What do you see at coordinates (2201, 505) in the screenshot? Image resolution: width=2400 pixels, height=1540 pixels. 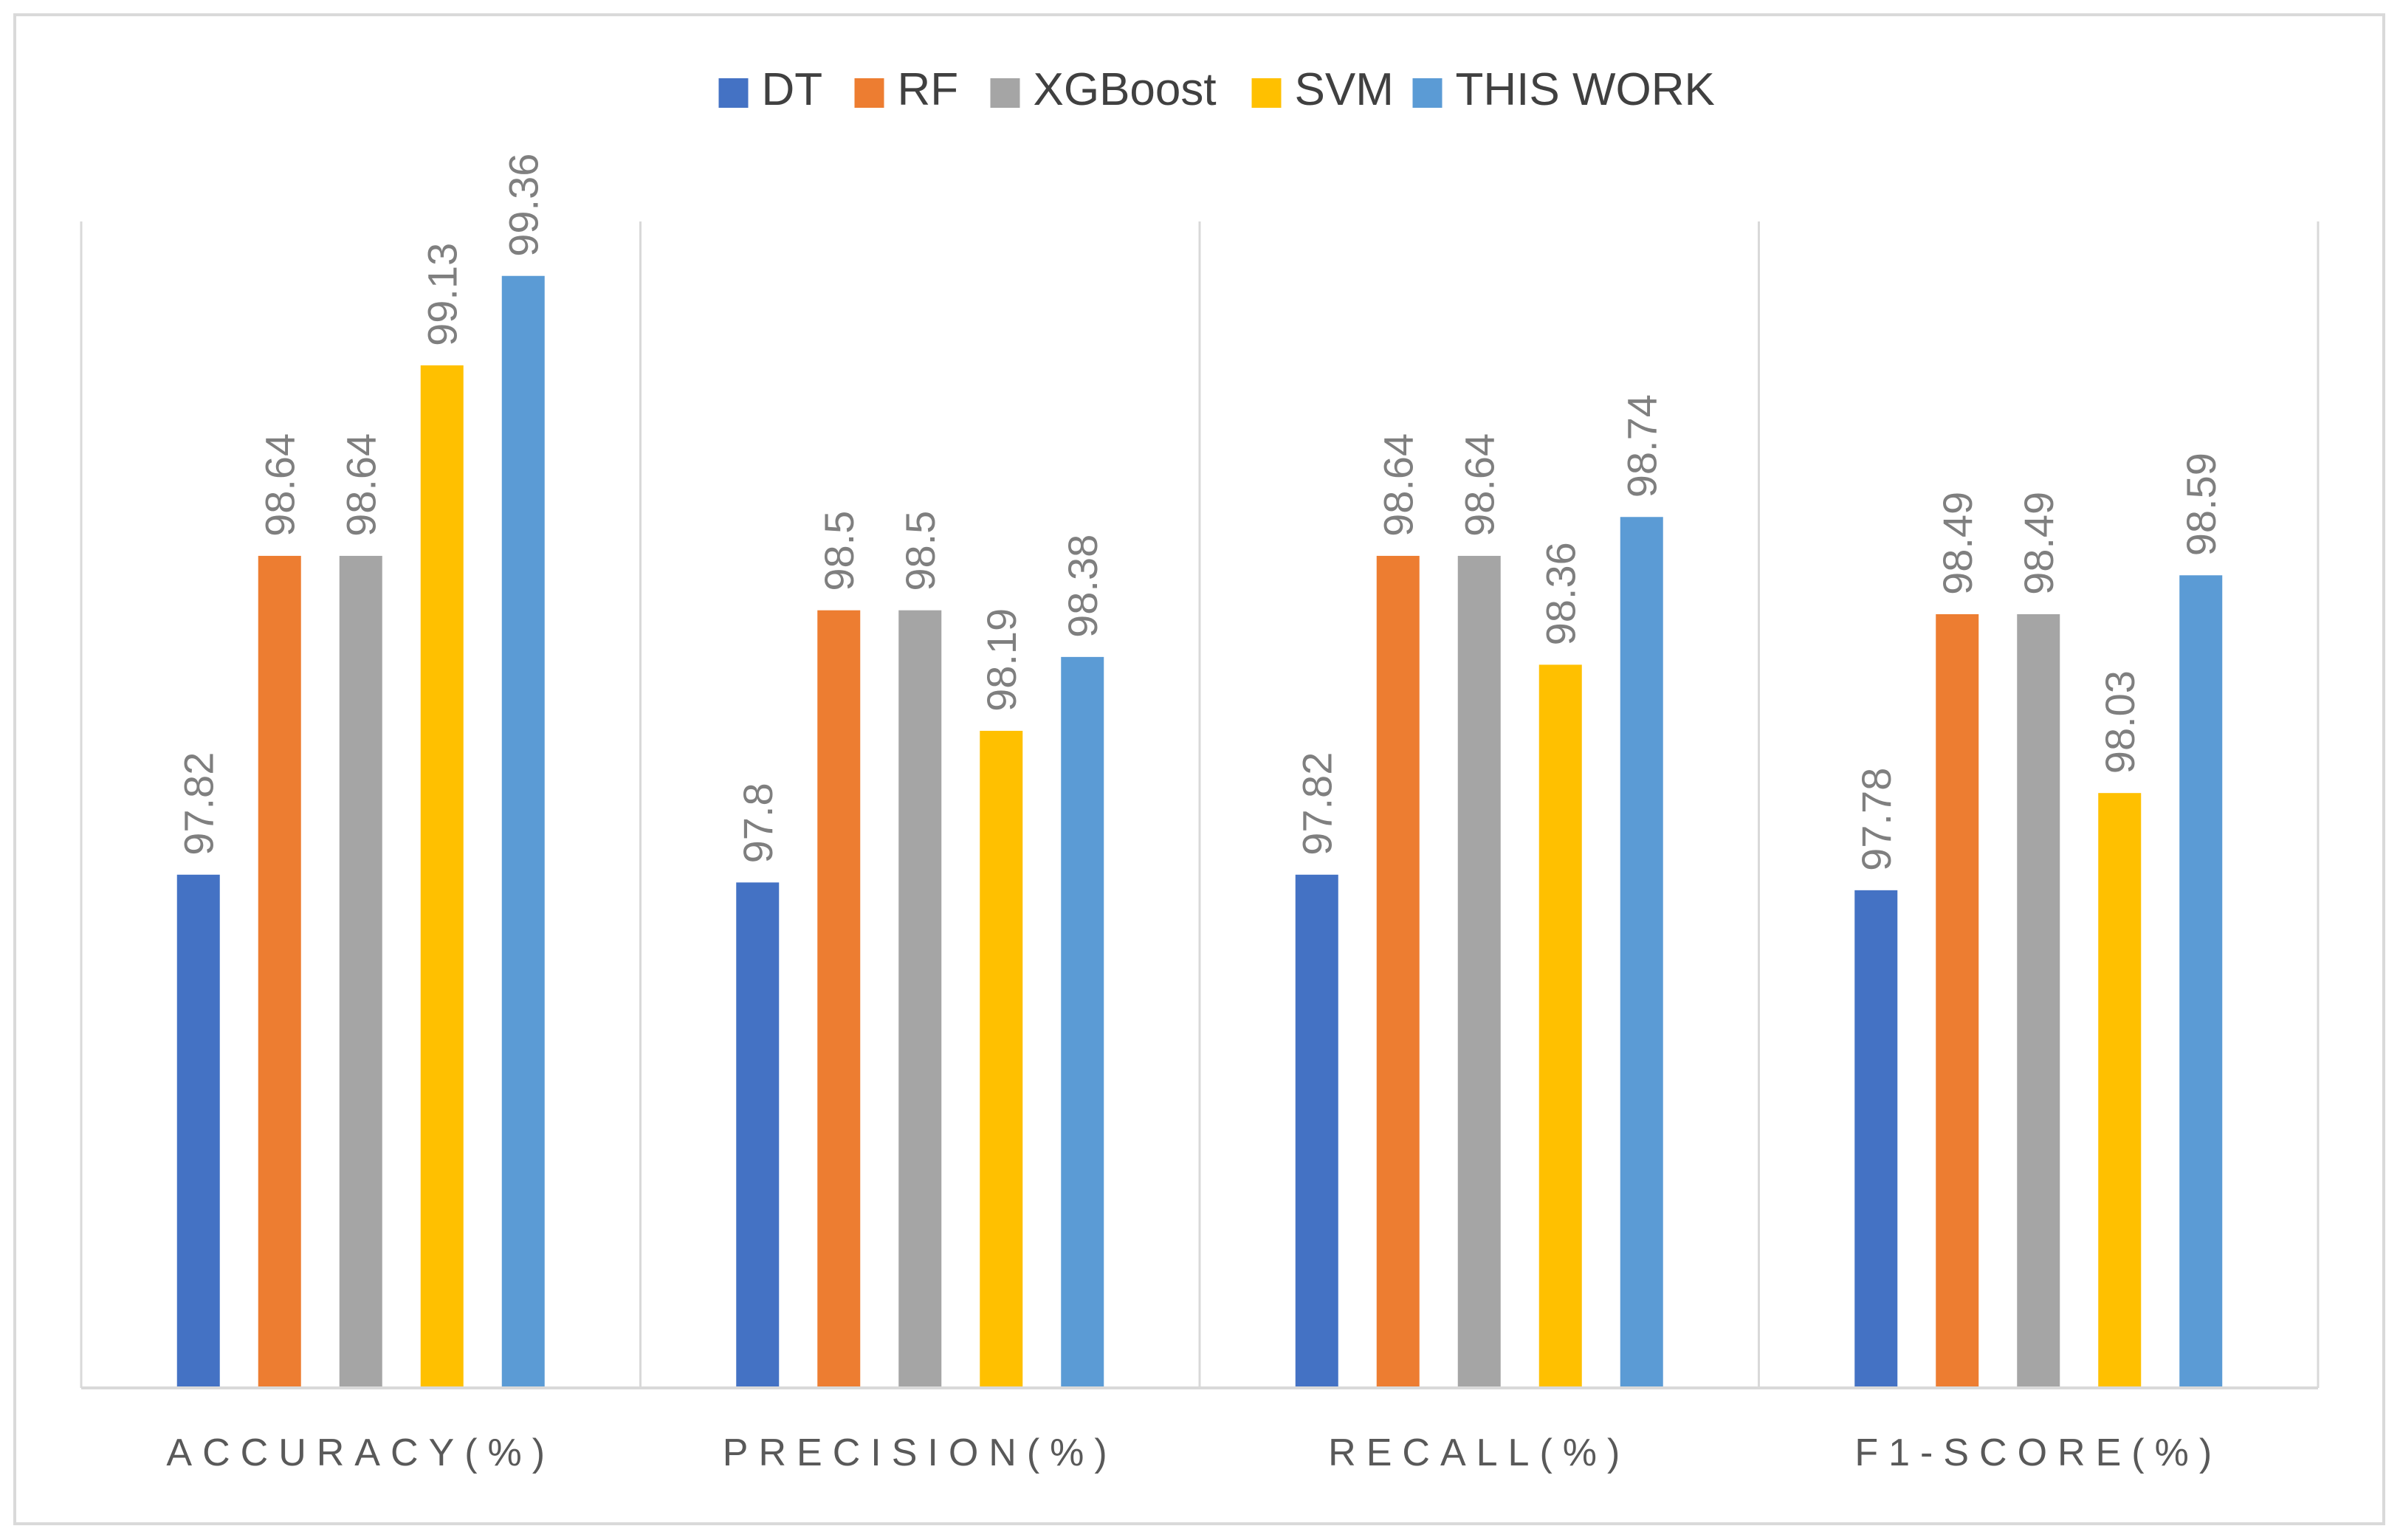 I see `value-label: 98.59` at bounding box center [2201, 505].